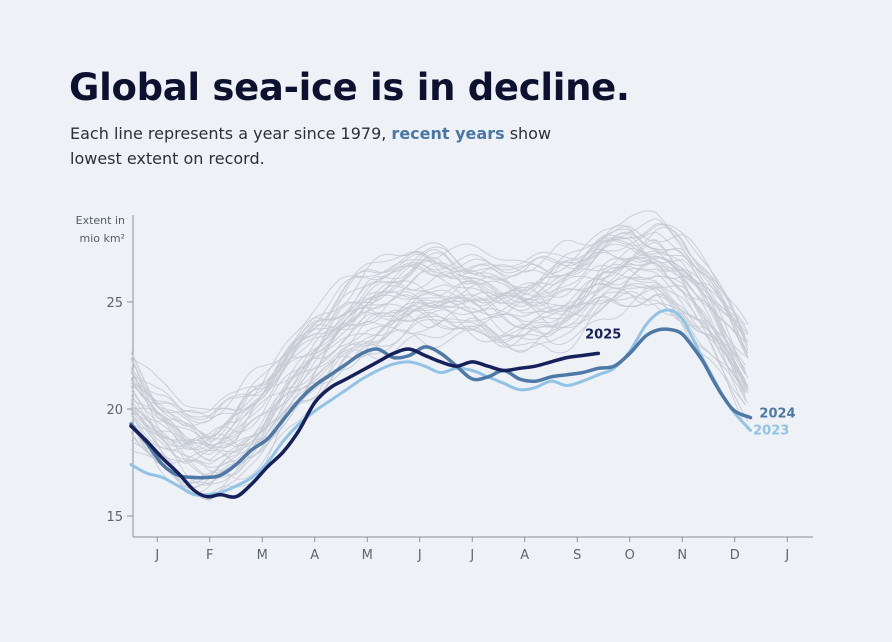  I want to click on series-line-2025, so click(365, 423).